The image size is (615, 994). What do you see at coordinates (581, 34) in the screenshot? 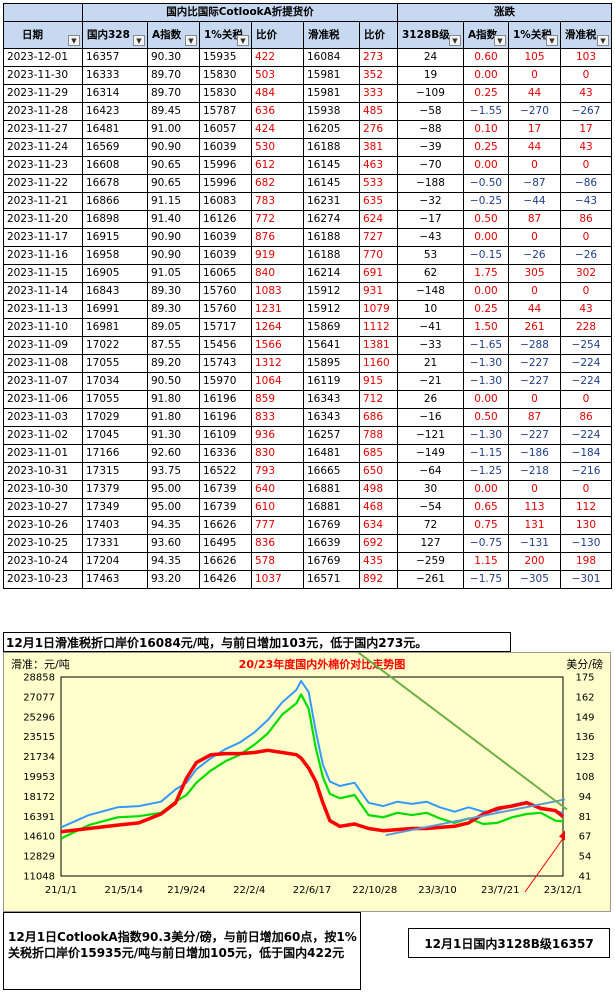
I see `column-header-label: 滑准税` at bounding box center [581, 34].